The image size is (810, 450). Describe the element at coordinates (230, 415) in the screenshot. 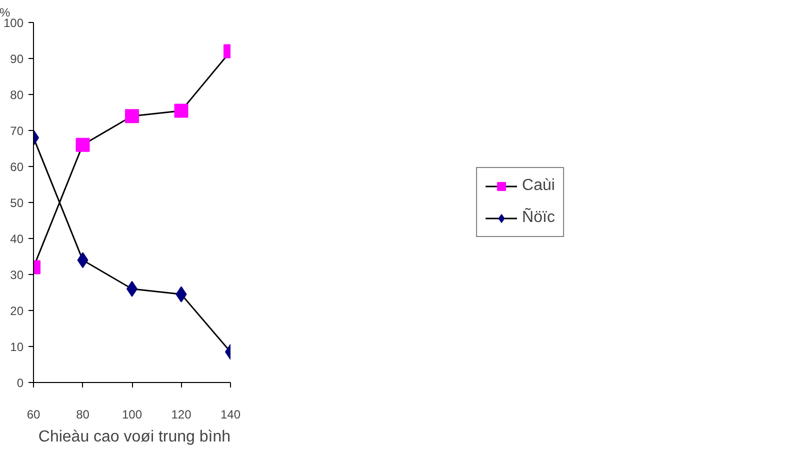

I see `x-tick-label: 140` at that location.